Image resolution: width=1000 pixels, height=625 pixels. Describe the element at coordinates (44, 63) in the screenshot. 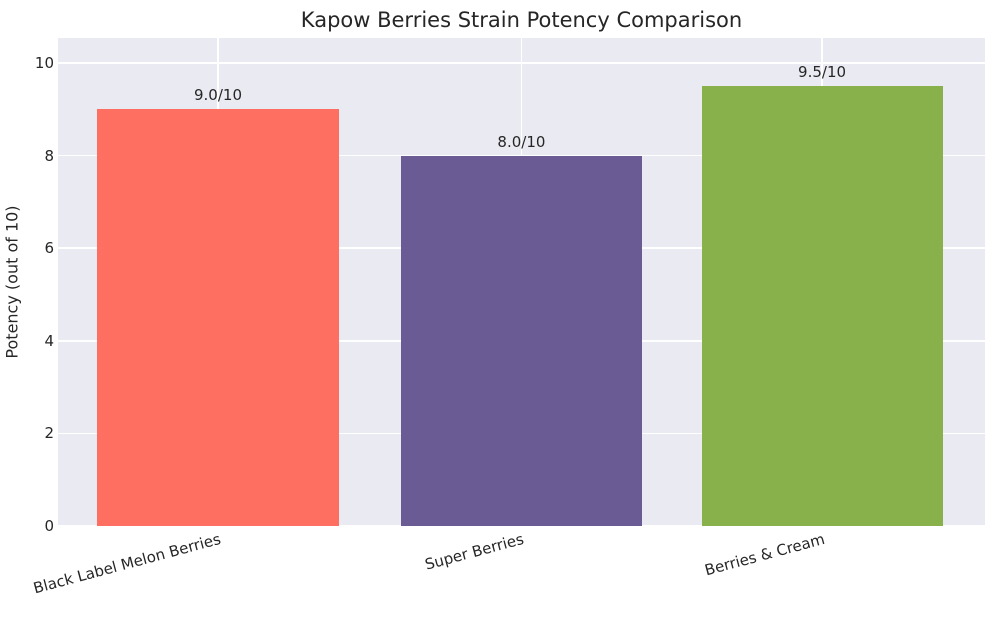

I see `y-tick-label-10: 10` at that location.